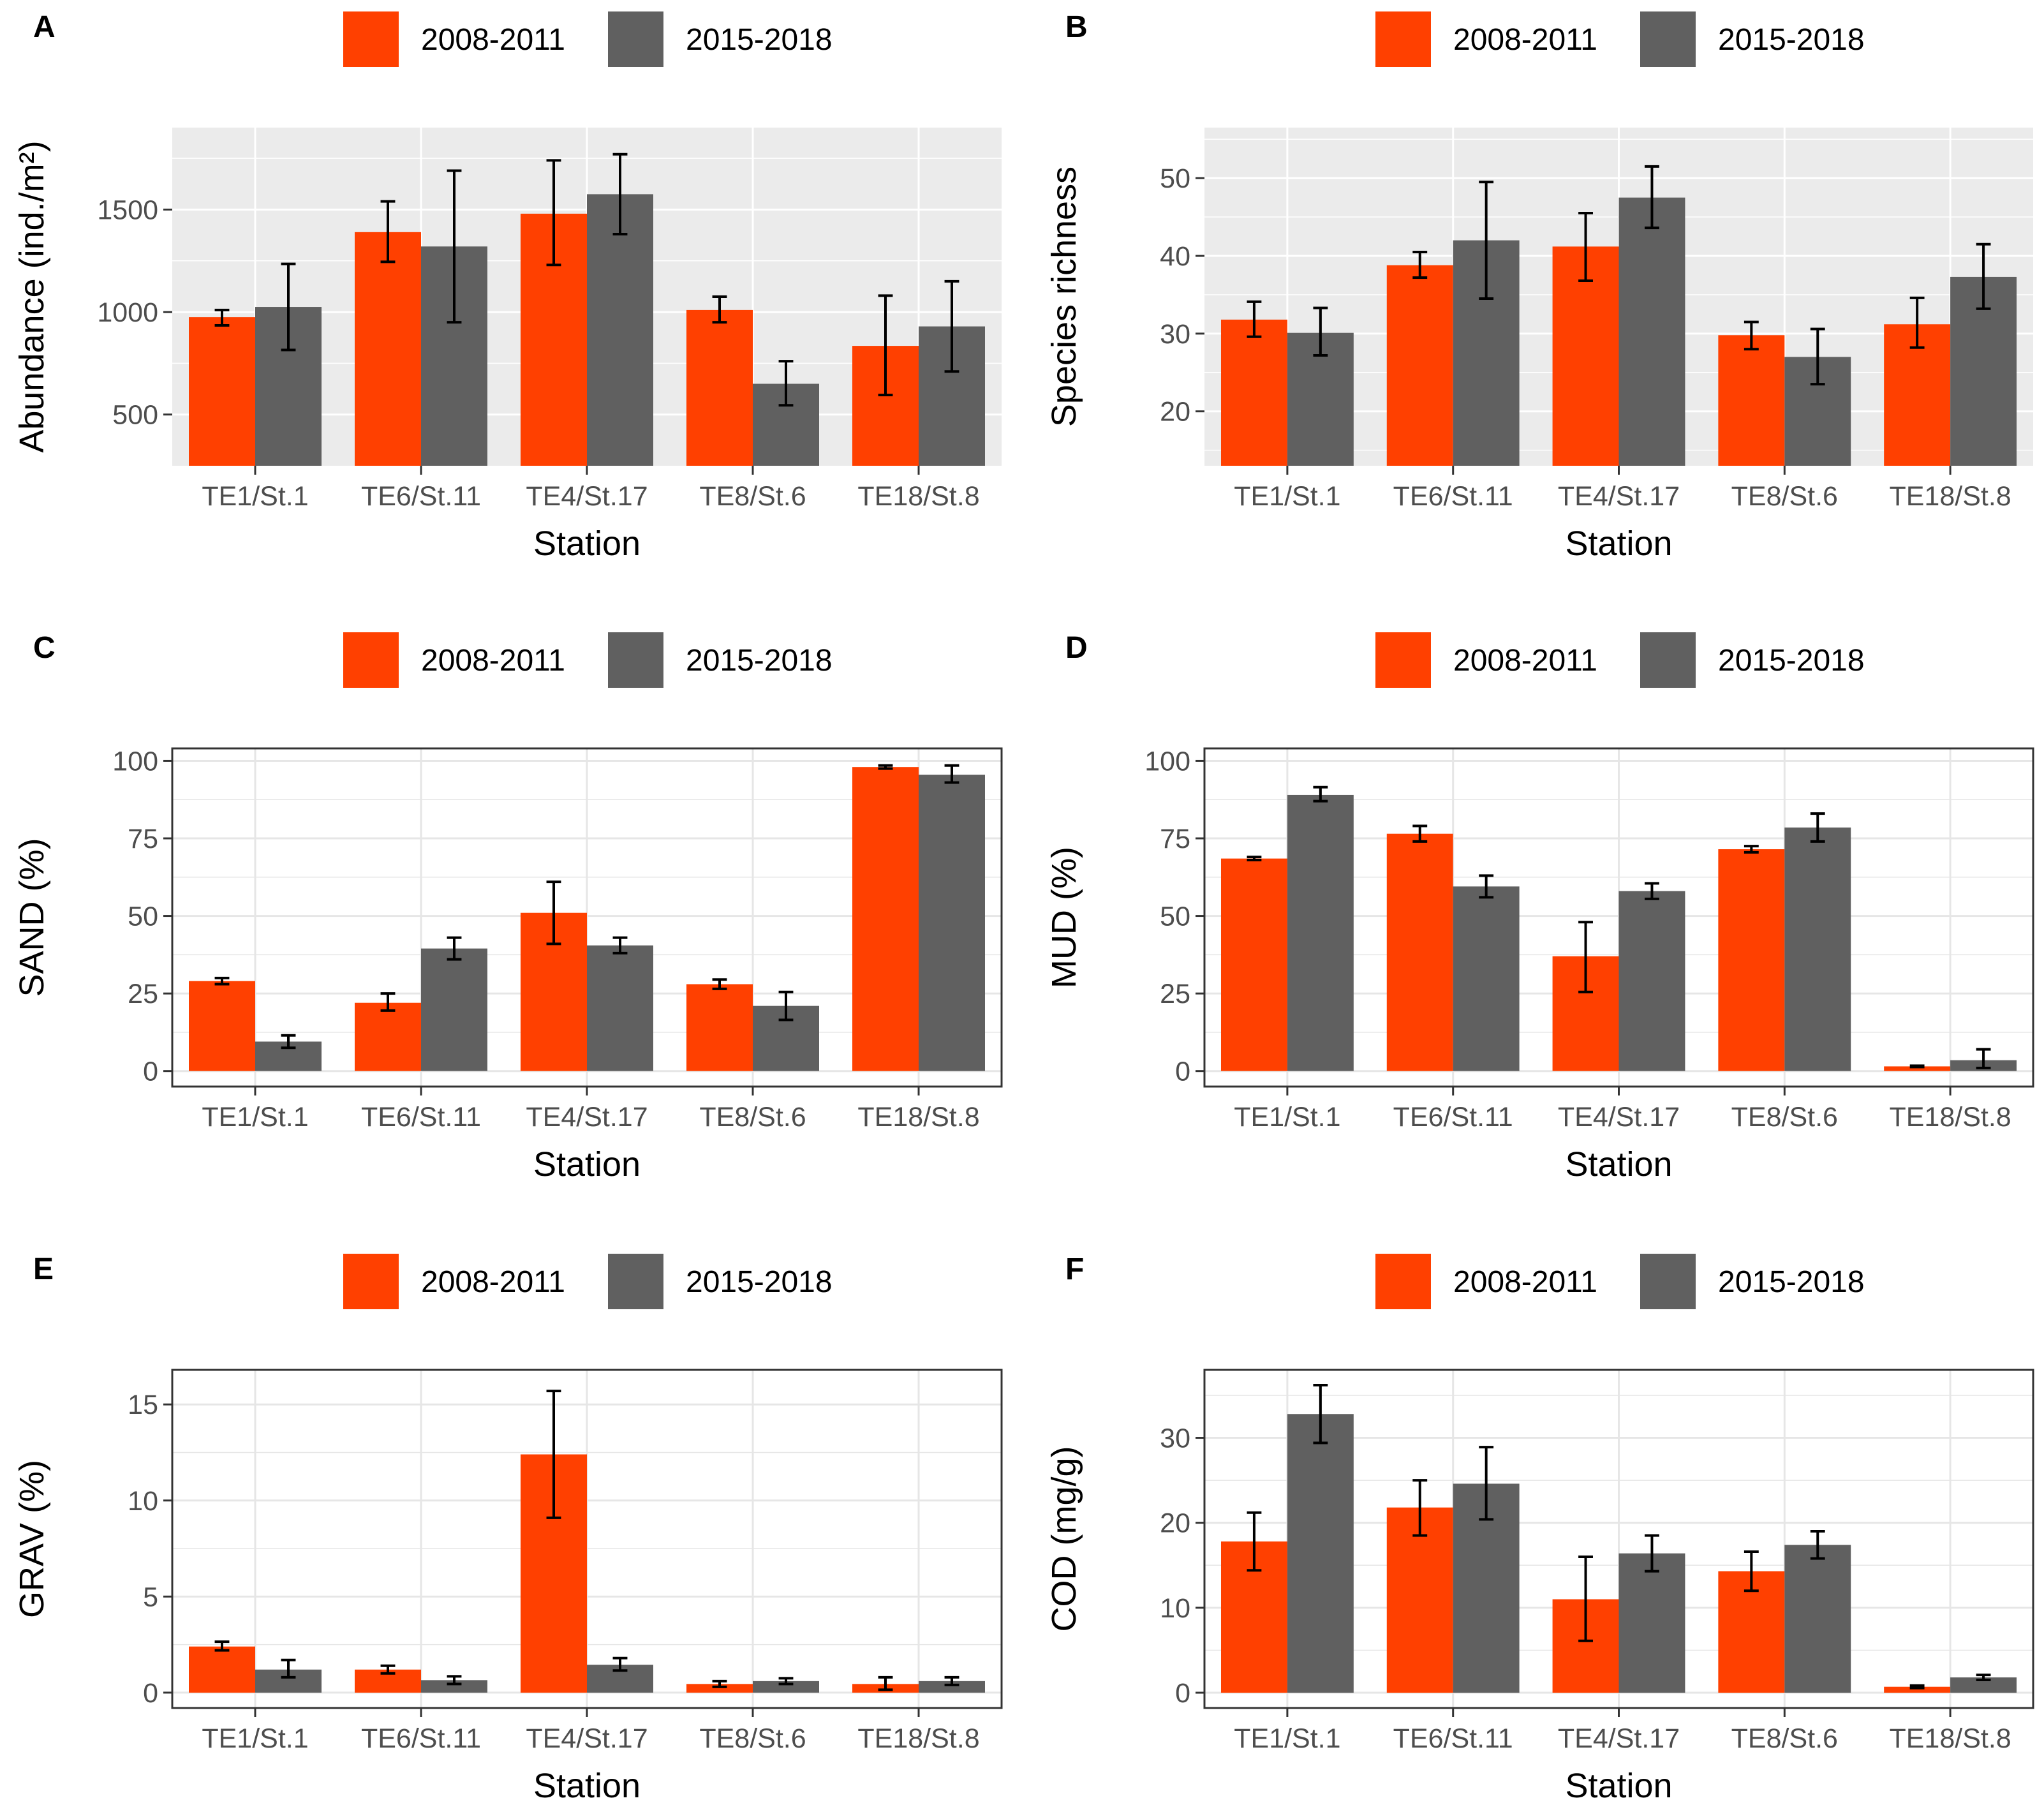  What do you see at coordinates (1076, 27) in the screenshot?
I see `panel-letter: B` at bounding box center [1076, 27].